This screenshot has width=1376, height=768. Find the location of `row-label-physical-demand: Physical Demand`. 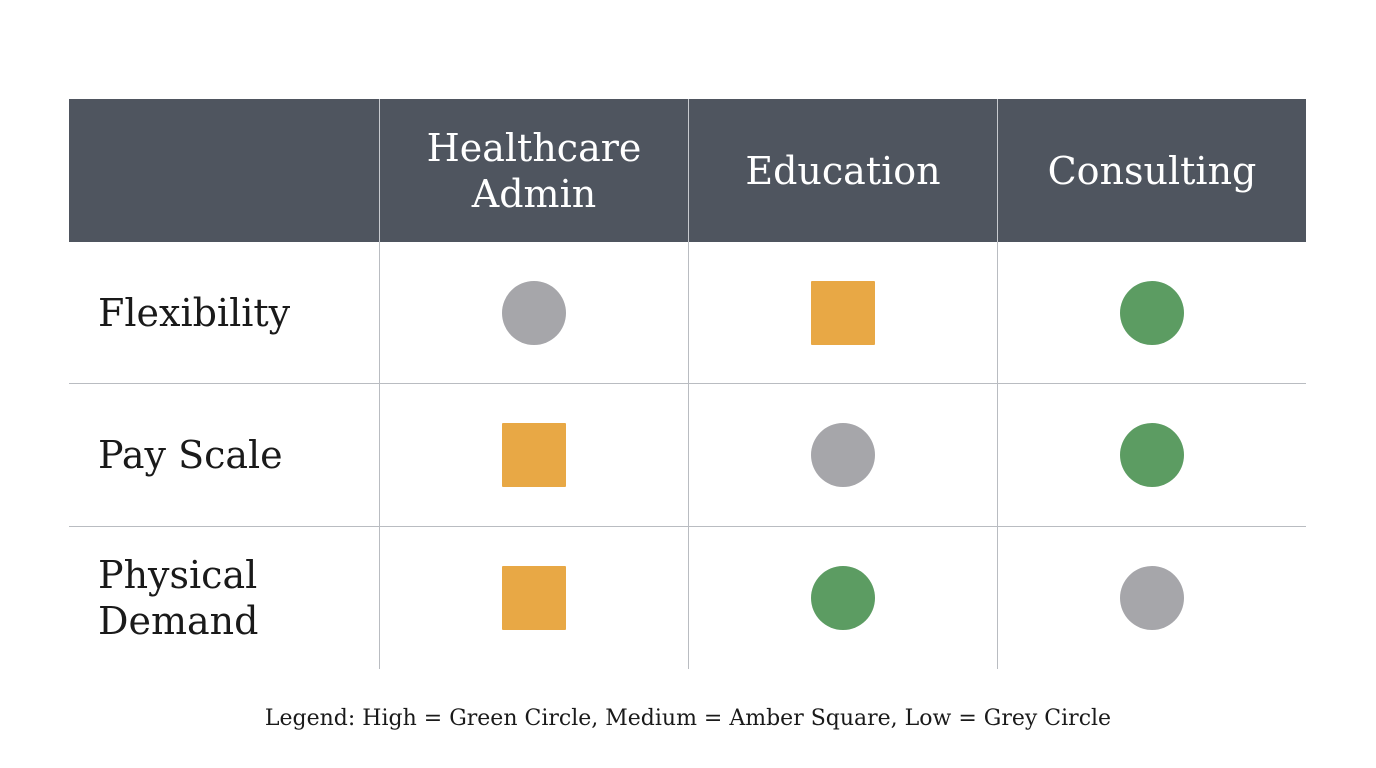

row-label-physical-demand: Physical Demand is located at coordinates (178, 598).